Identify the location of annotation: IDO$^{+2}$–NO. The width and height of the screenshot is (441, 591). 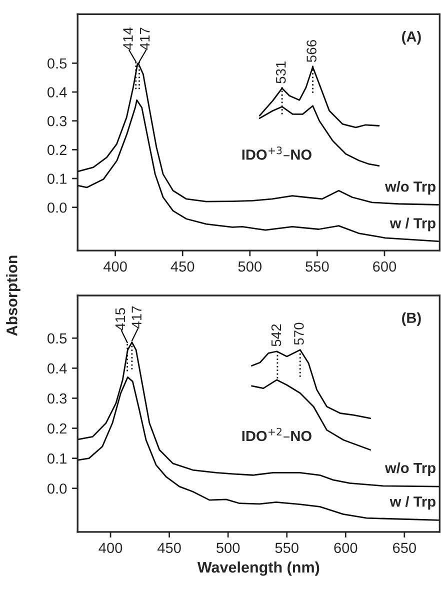
(277, 435).